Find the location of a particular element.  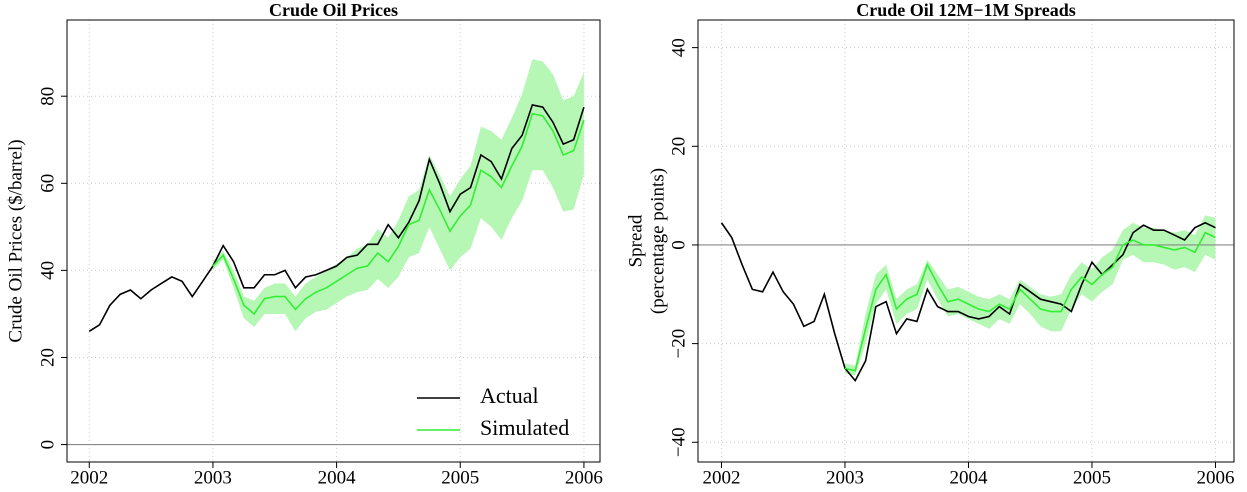

y-tick-label: 80 is located at coordinates (47, 96).